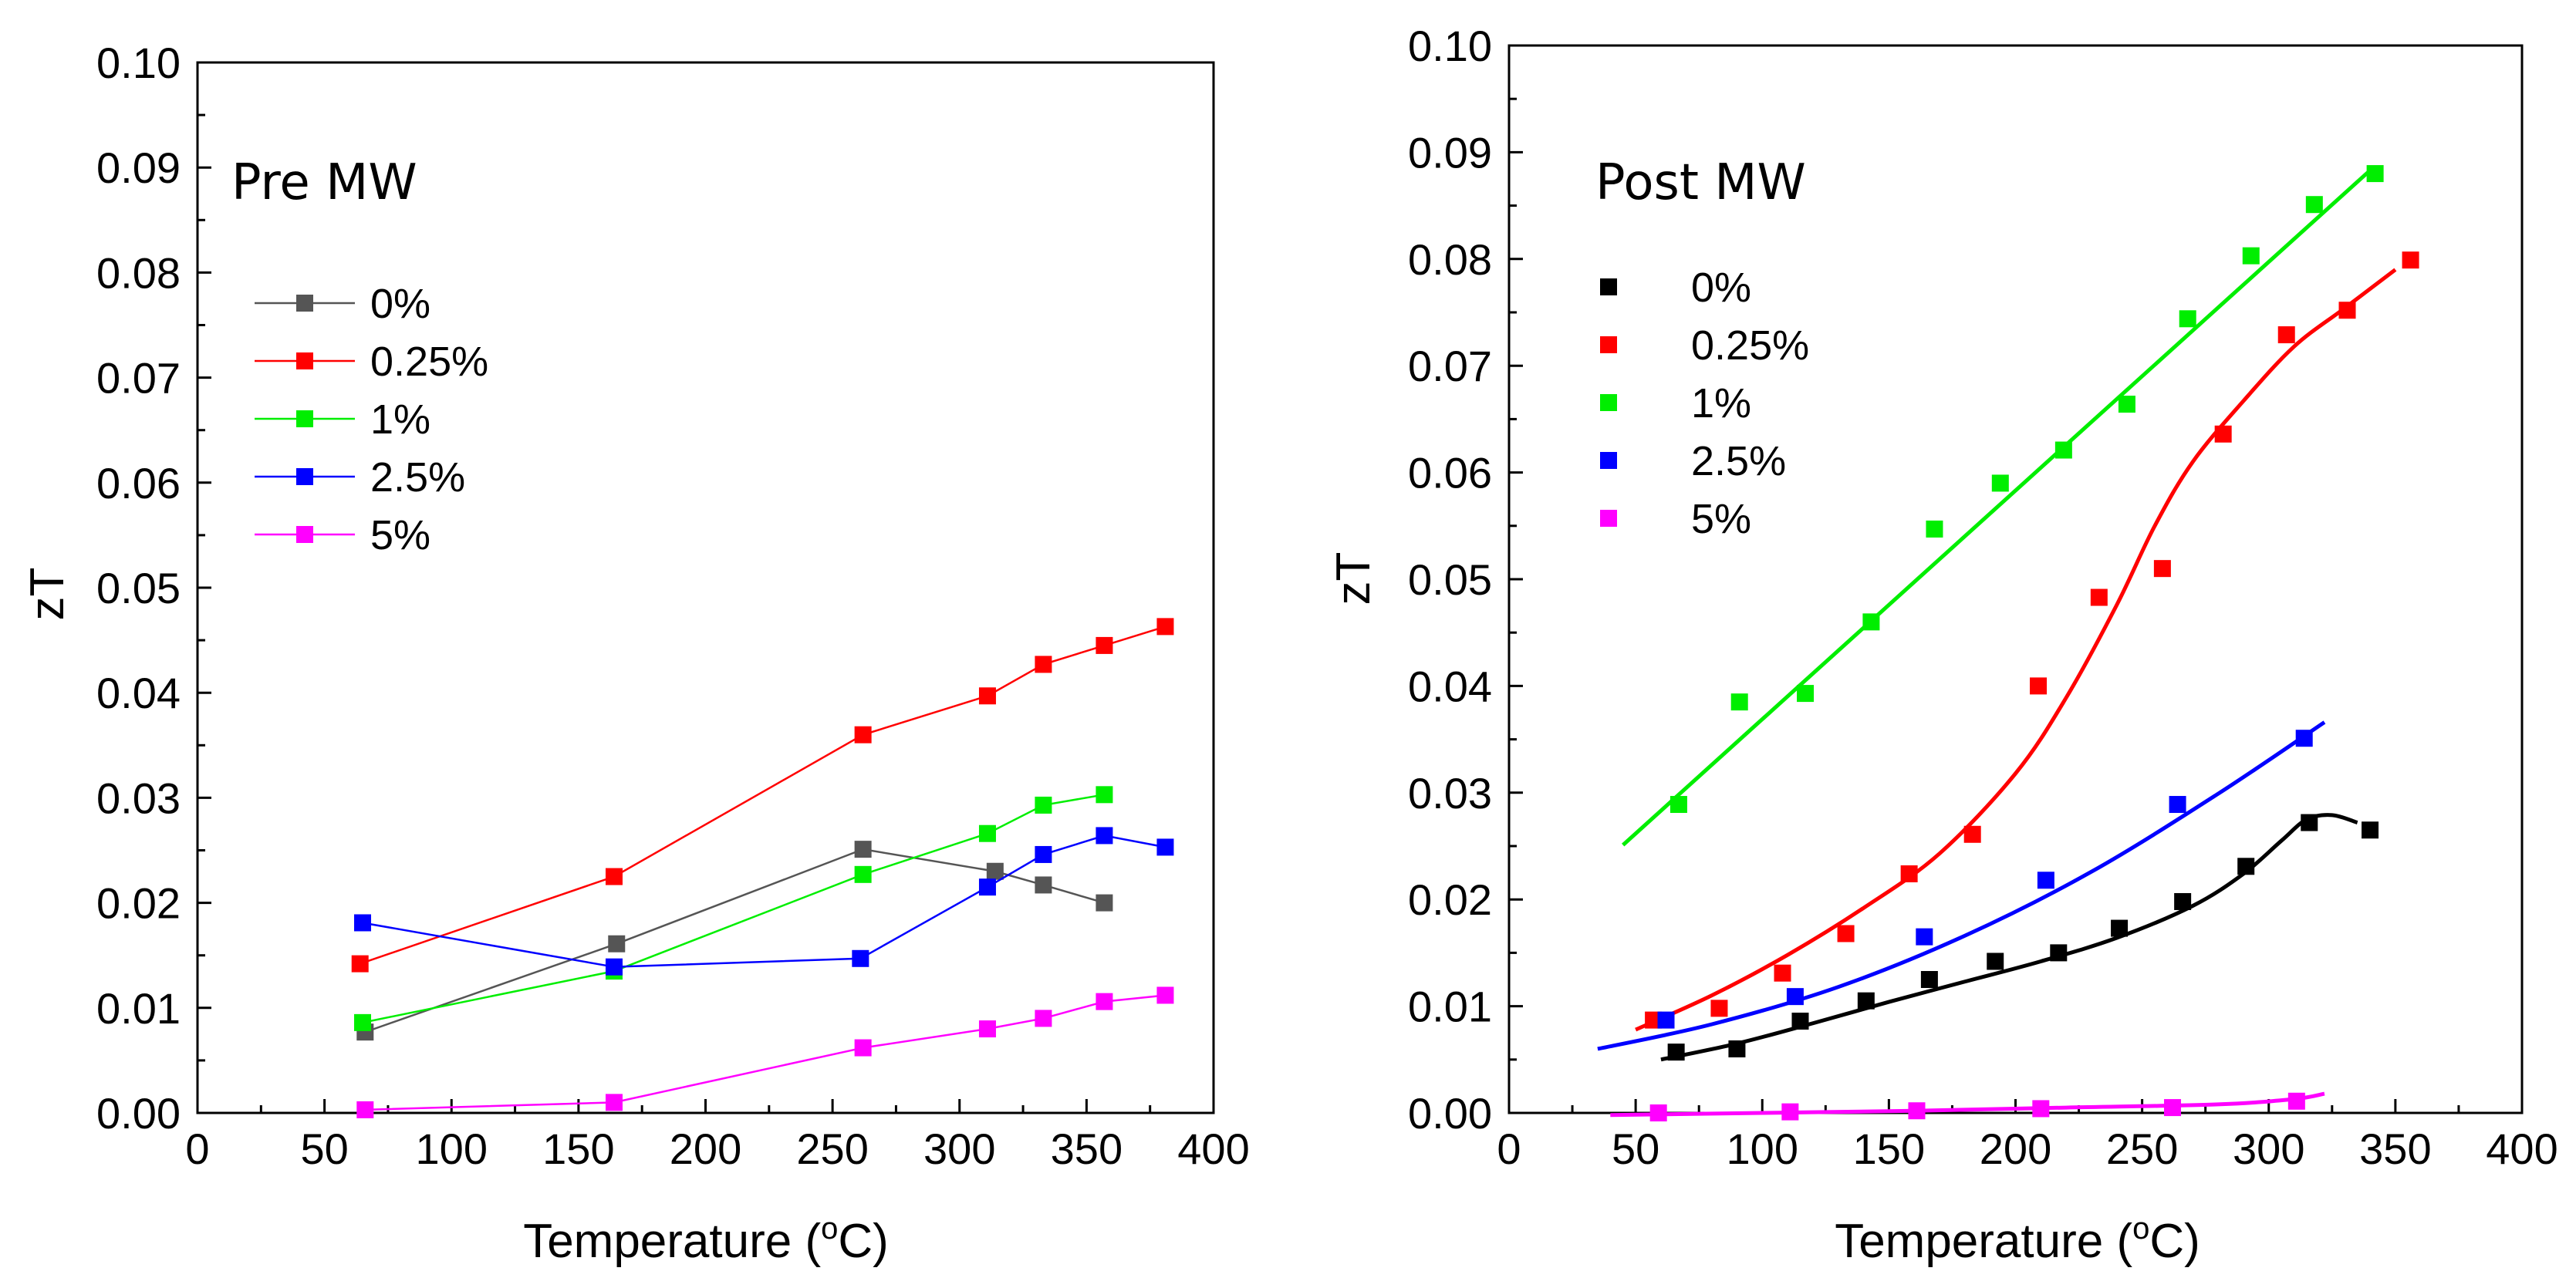 This screenshot has width=2576, height=1288. I want to click on series-5%, so click(765, 1052).